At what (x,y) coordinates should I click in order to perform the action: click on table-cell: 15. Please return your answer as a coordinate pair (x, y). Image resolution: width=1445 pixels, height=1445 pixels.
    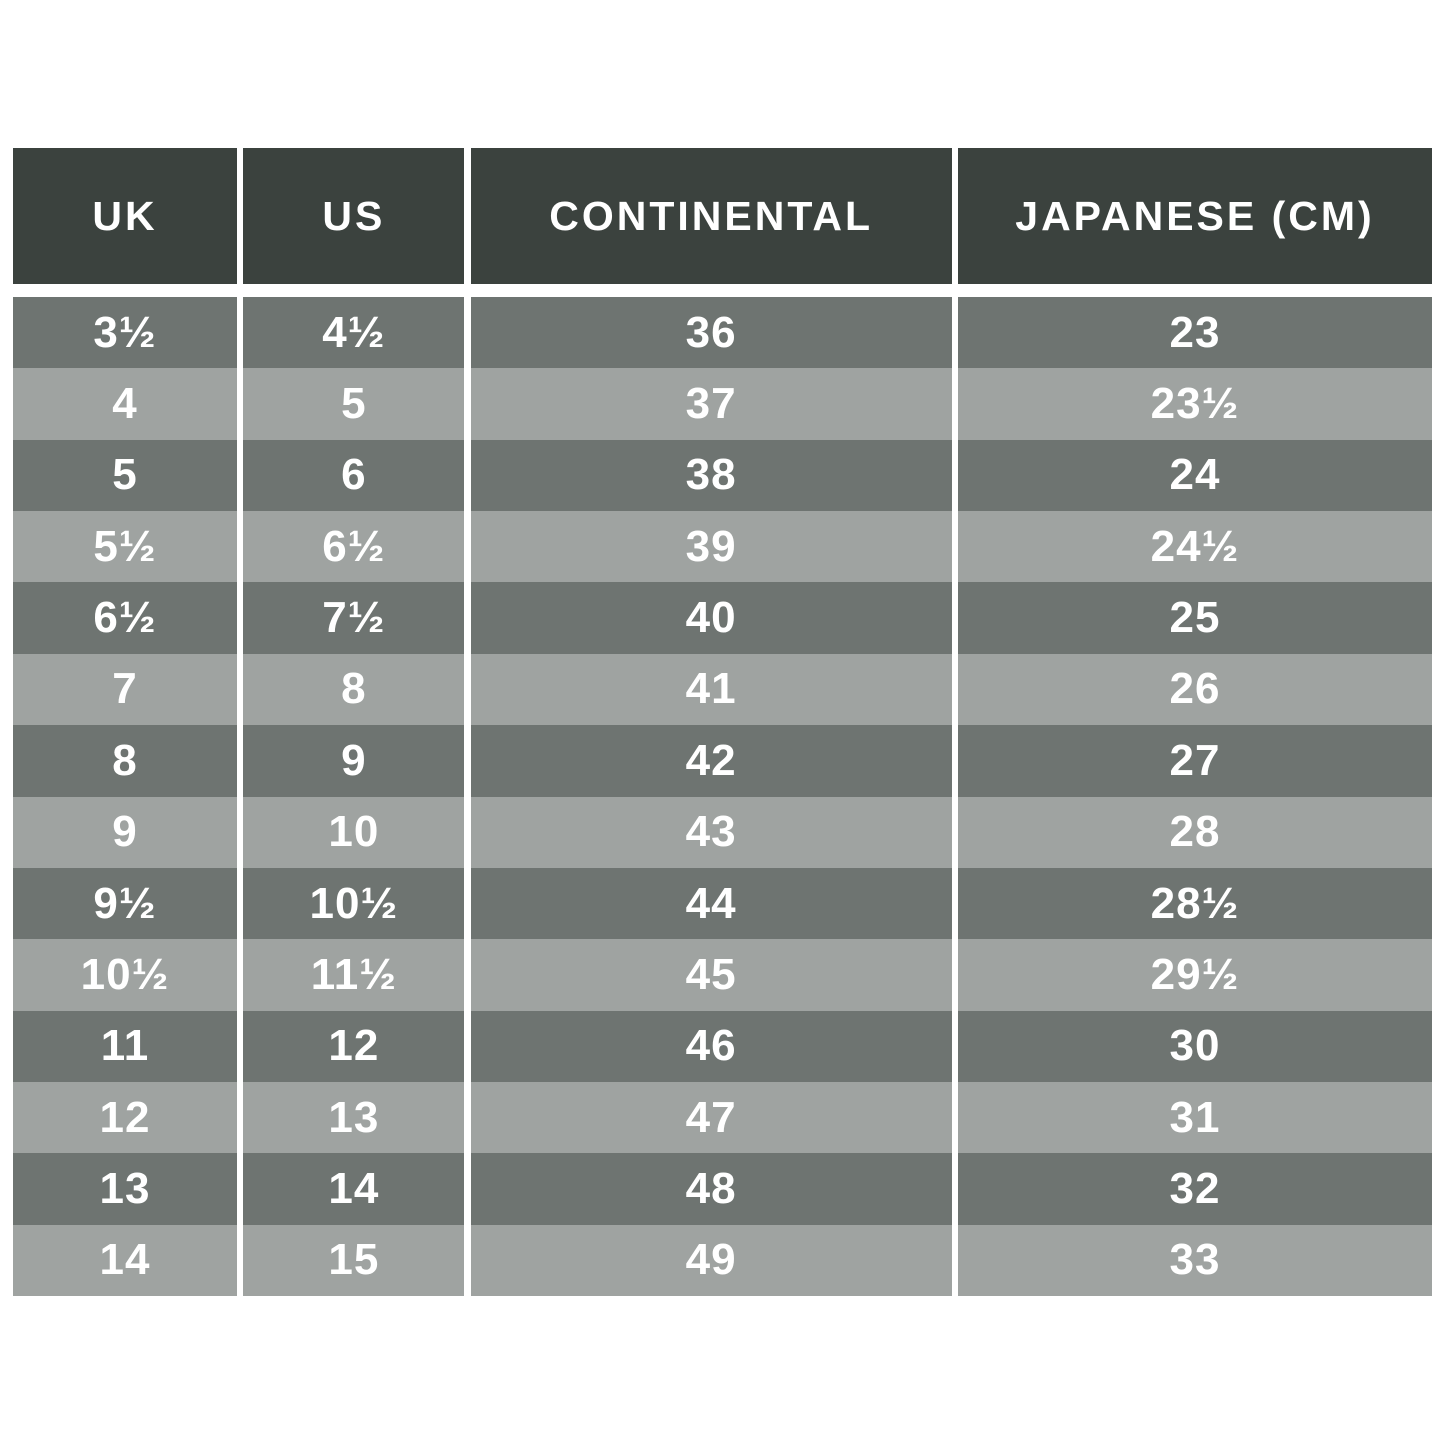
    Looking at the image, I should click on (354, 1260).